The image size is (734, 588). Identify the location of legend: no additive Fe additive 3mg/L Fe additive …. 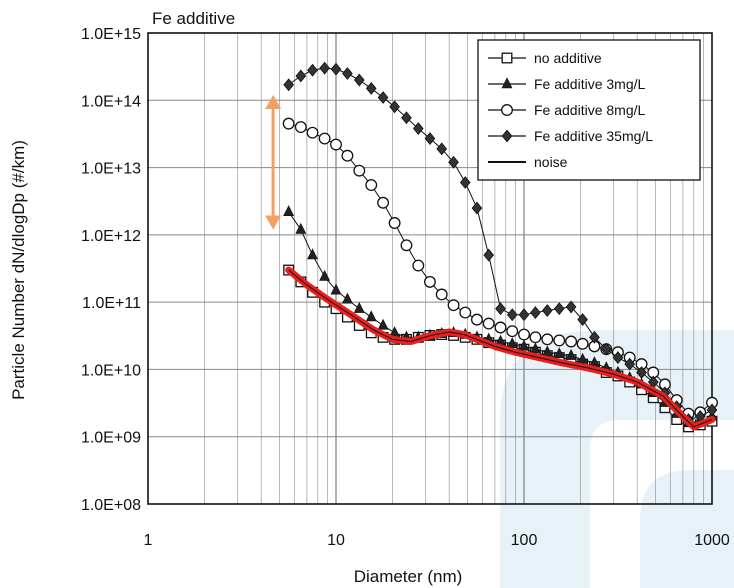
(589, 110).